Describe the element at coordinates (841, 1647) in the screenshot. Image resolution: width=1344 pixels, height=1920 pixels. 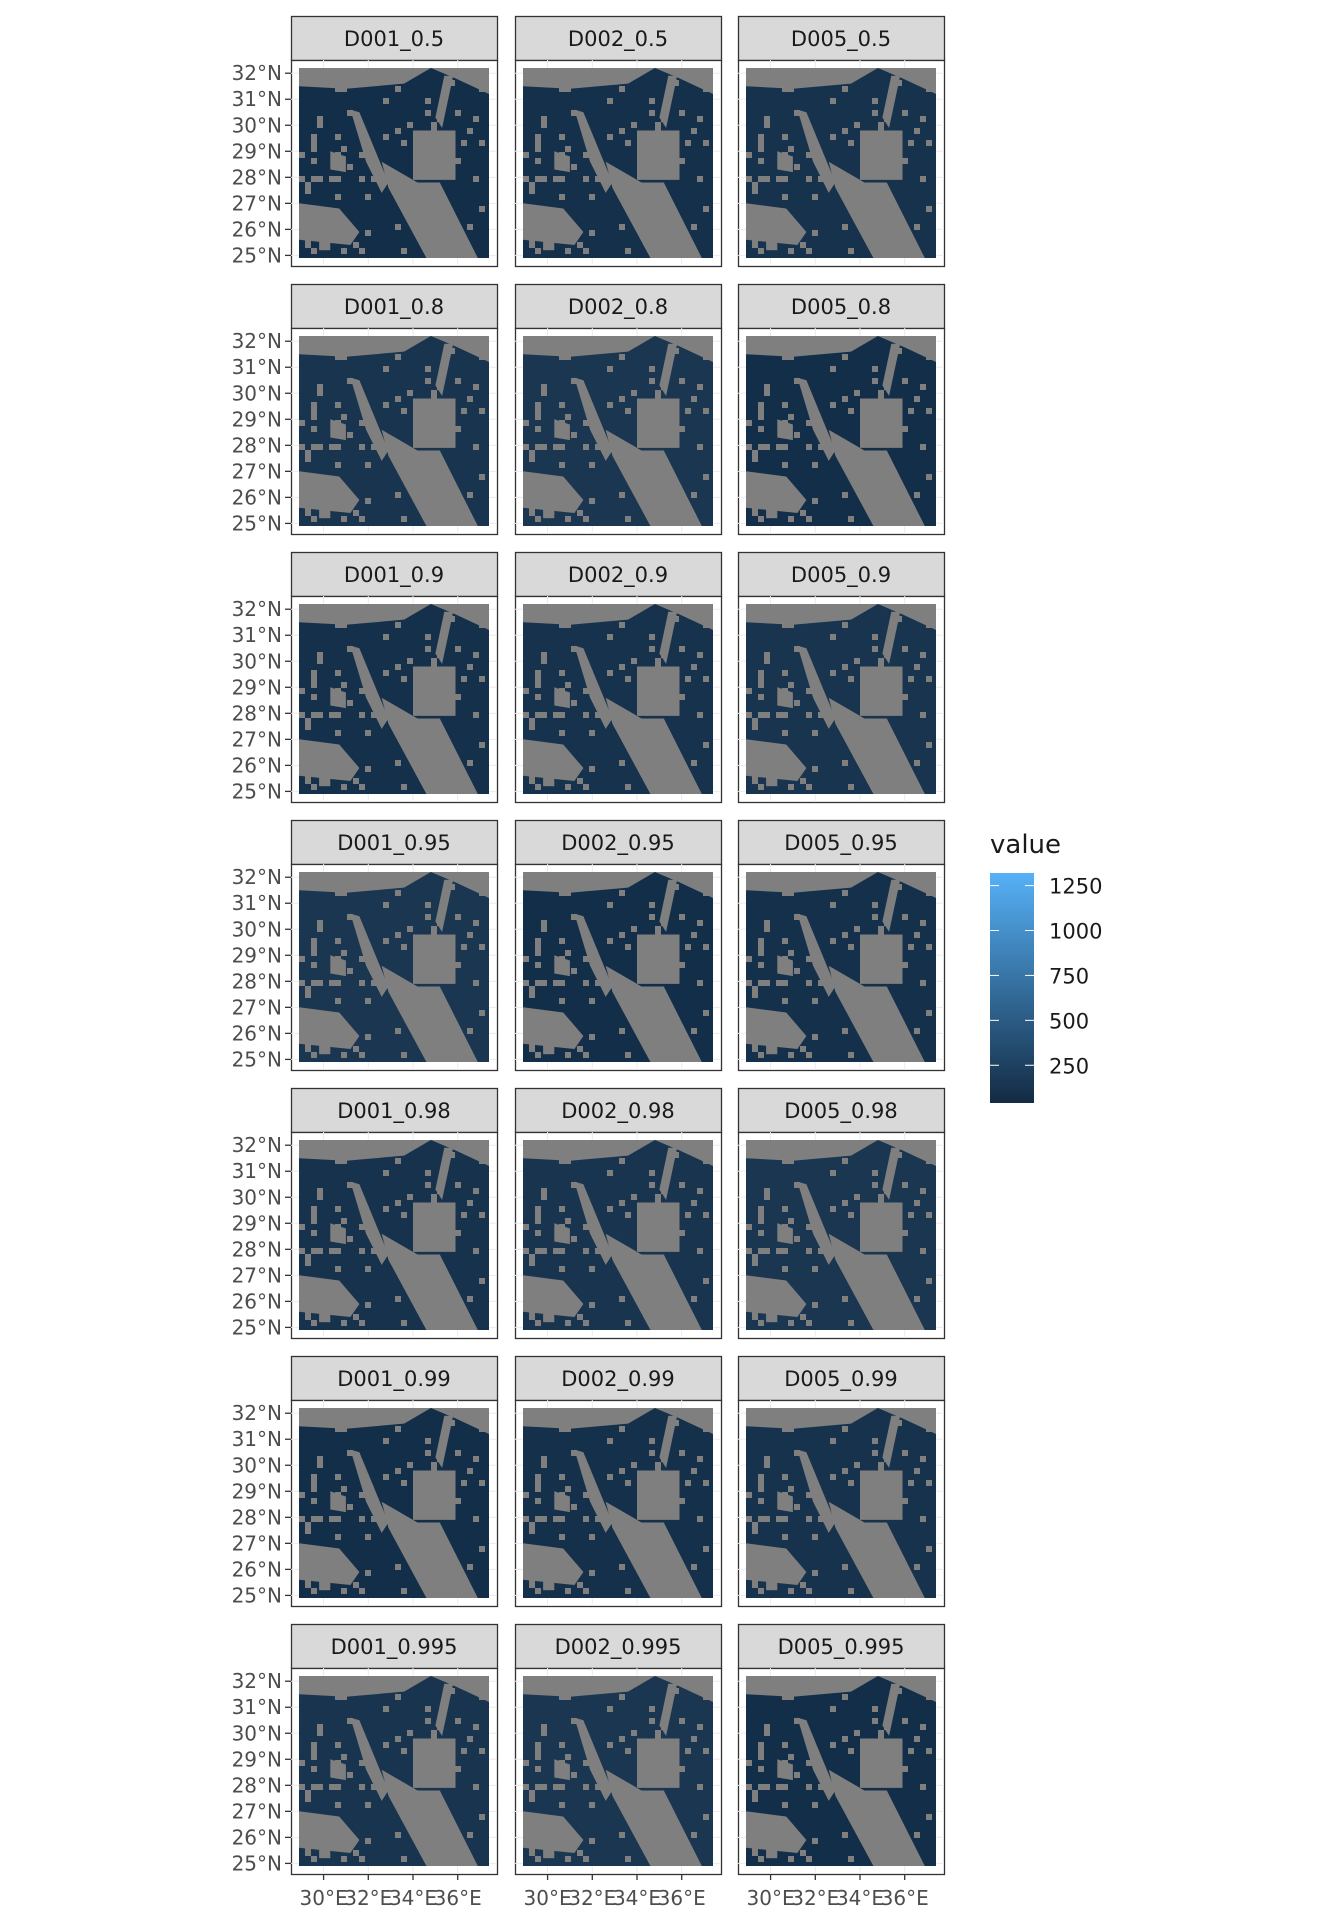
I see `facet-strip-label: D005_0.995` at that location.